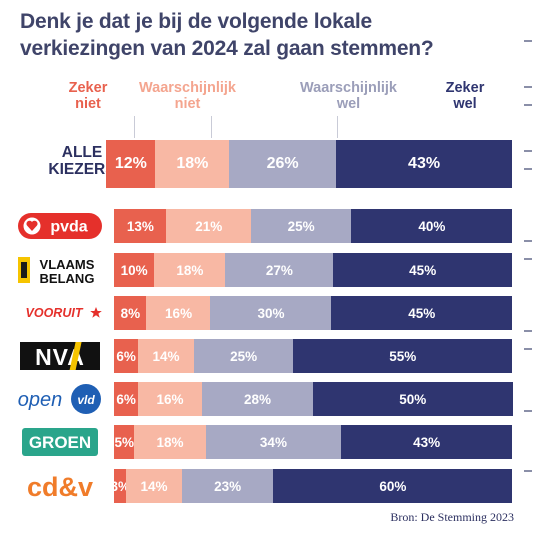 The image size is (534, 540). Describe the element at coordinates (196, 21) in the screenshot. I see `title-line-1: Denk je dat je bij de volgende lokale` at that location.